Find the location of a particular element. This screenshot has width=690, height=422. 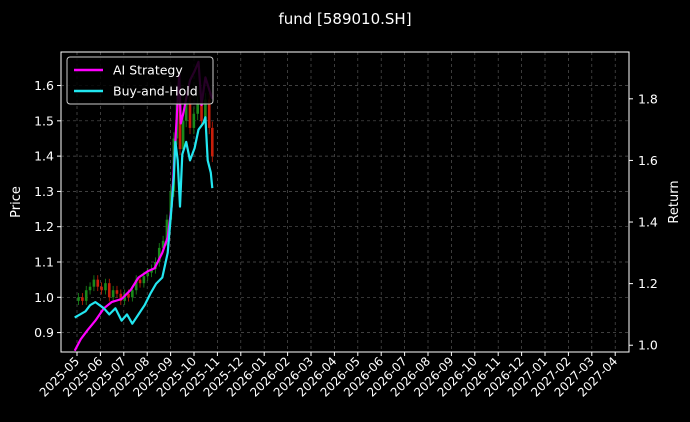

y-tick-label: 1.0 is located at coordinates (44, 297).